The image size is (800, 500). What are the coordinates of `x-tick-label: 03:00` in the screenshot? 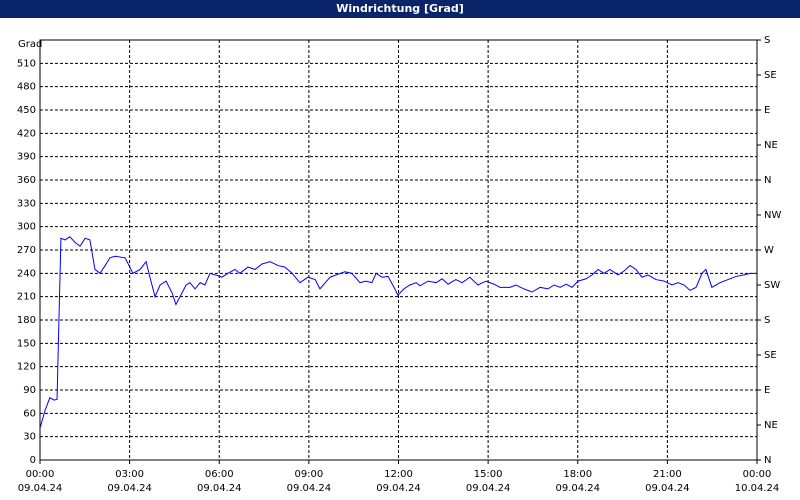 It's located at (129, 474).